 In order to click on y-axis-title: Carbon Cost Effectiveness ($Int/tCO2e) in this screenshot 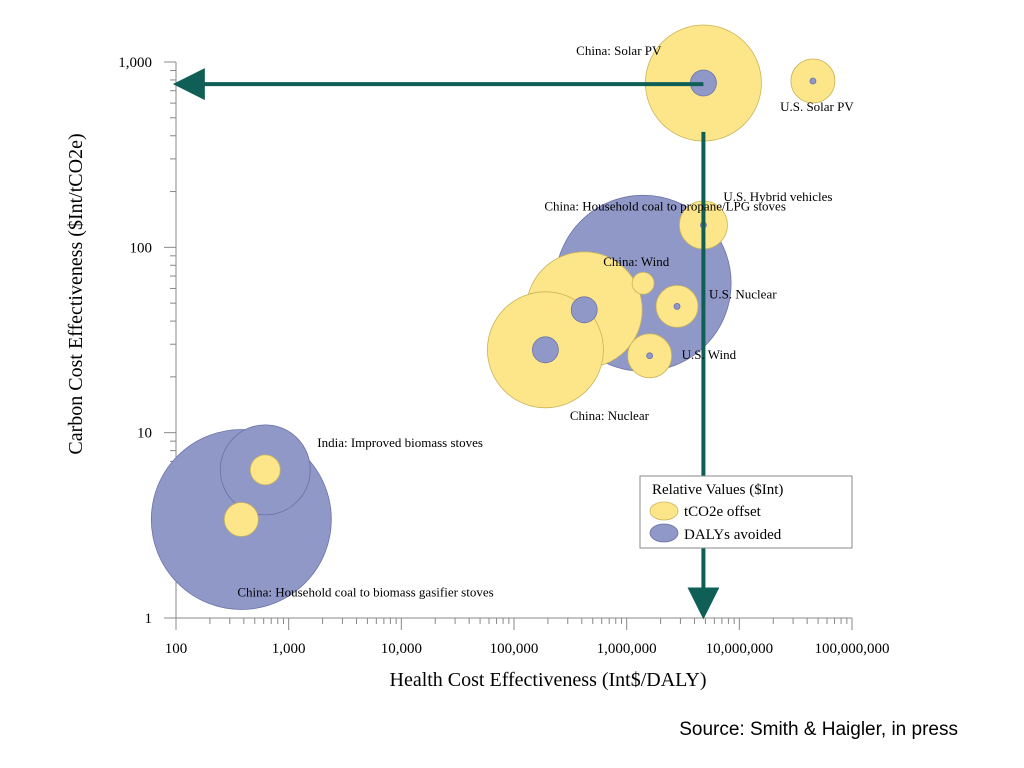, I will do `click(76, 293)`.